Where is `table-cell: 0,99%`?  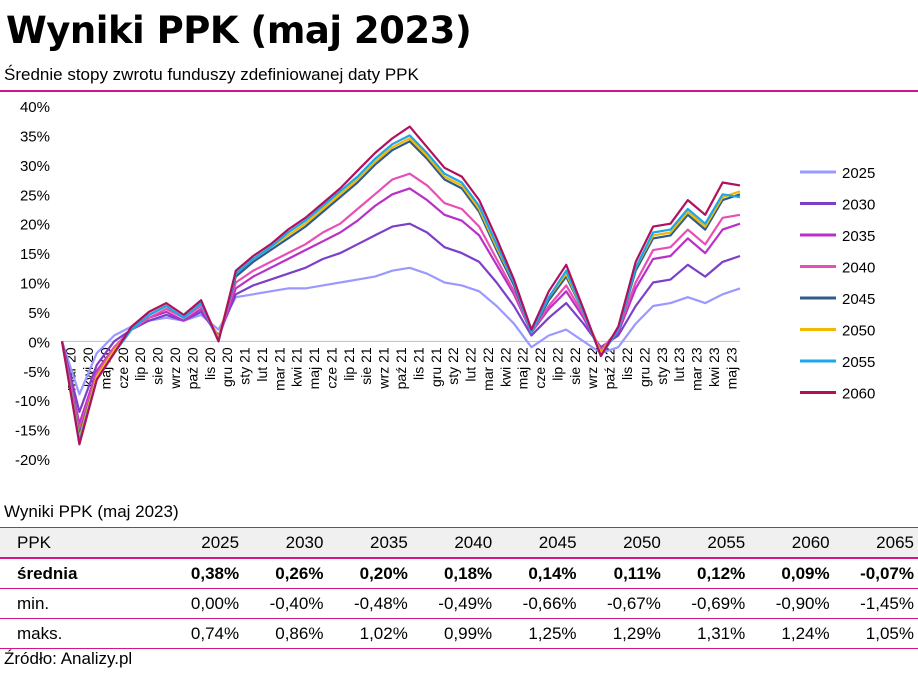 table-cell: 0,99% is located at coordinates (454, 633).